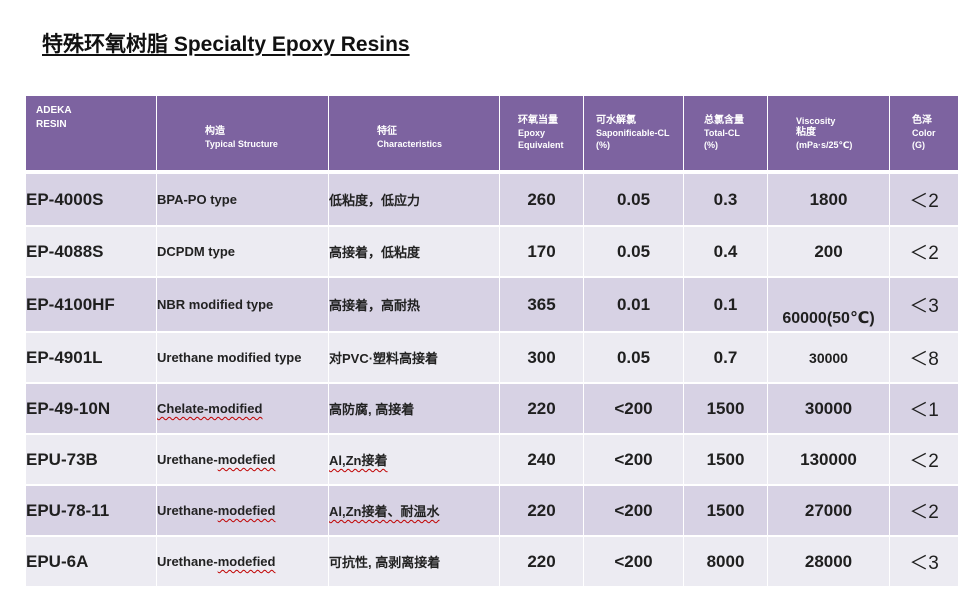 This screenshot has width=966, height=606. I want to click on color-cell: ＜1, so click(924, 409).